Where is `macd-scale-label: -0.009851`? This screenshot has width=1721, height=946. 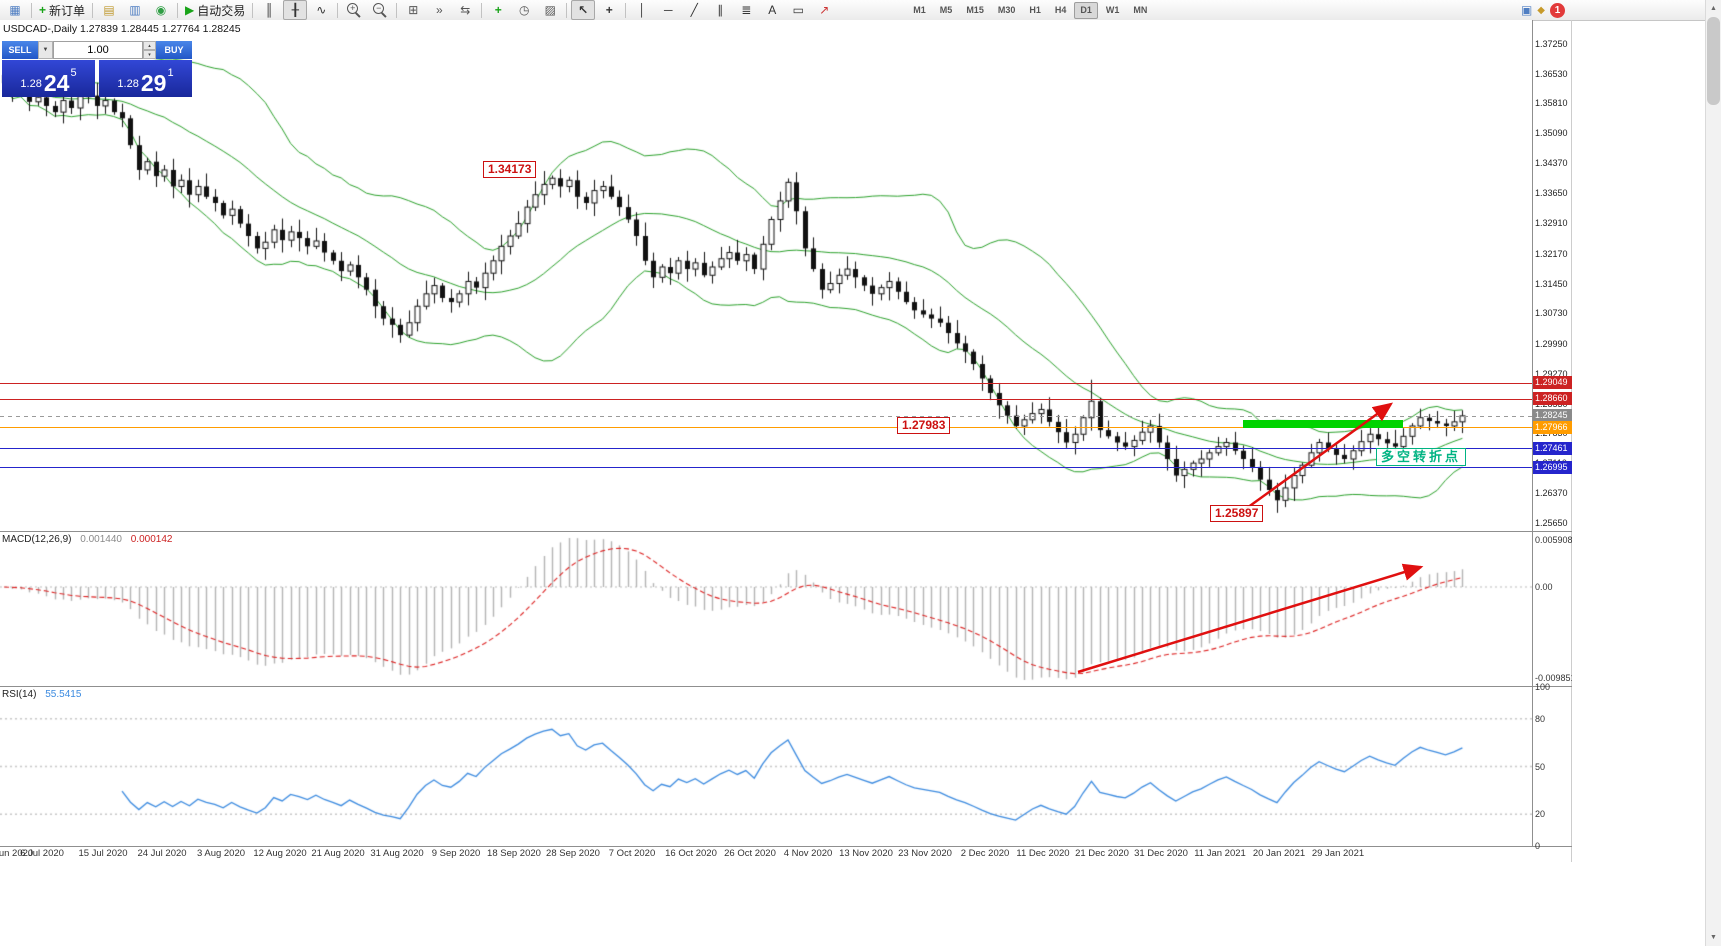
macd-scale-label: -0.009851 is located at coordinates (1553, 678).